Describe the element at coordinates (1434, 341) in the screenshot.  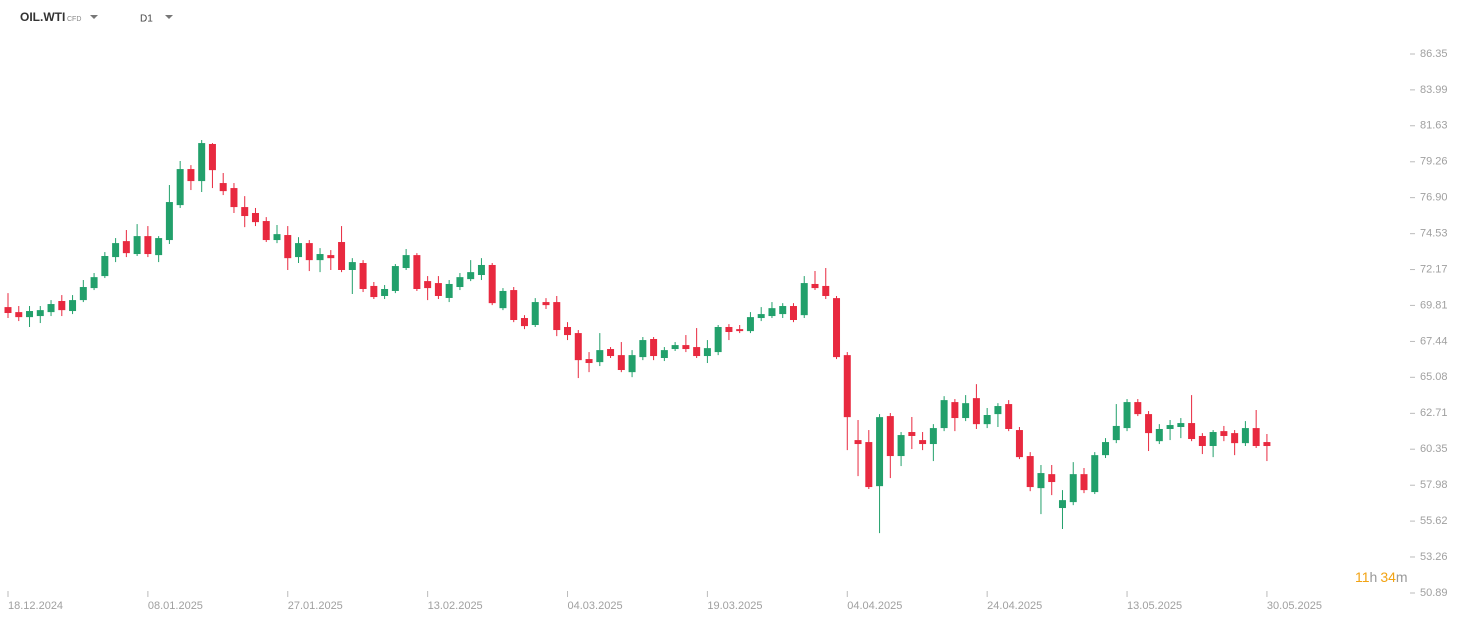
I see `y-tick-label: 67.44` at that location.